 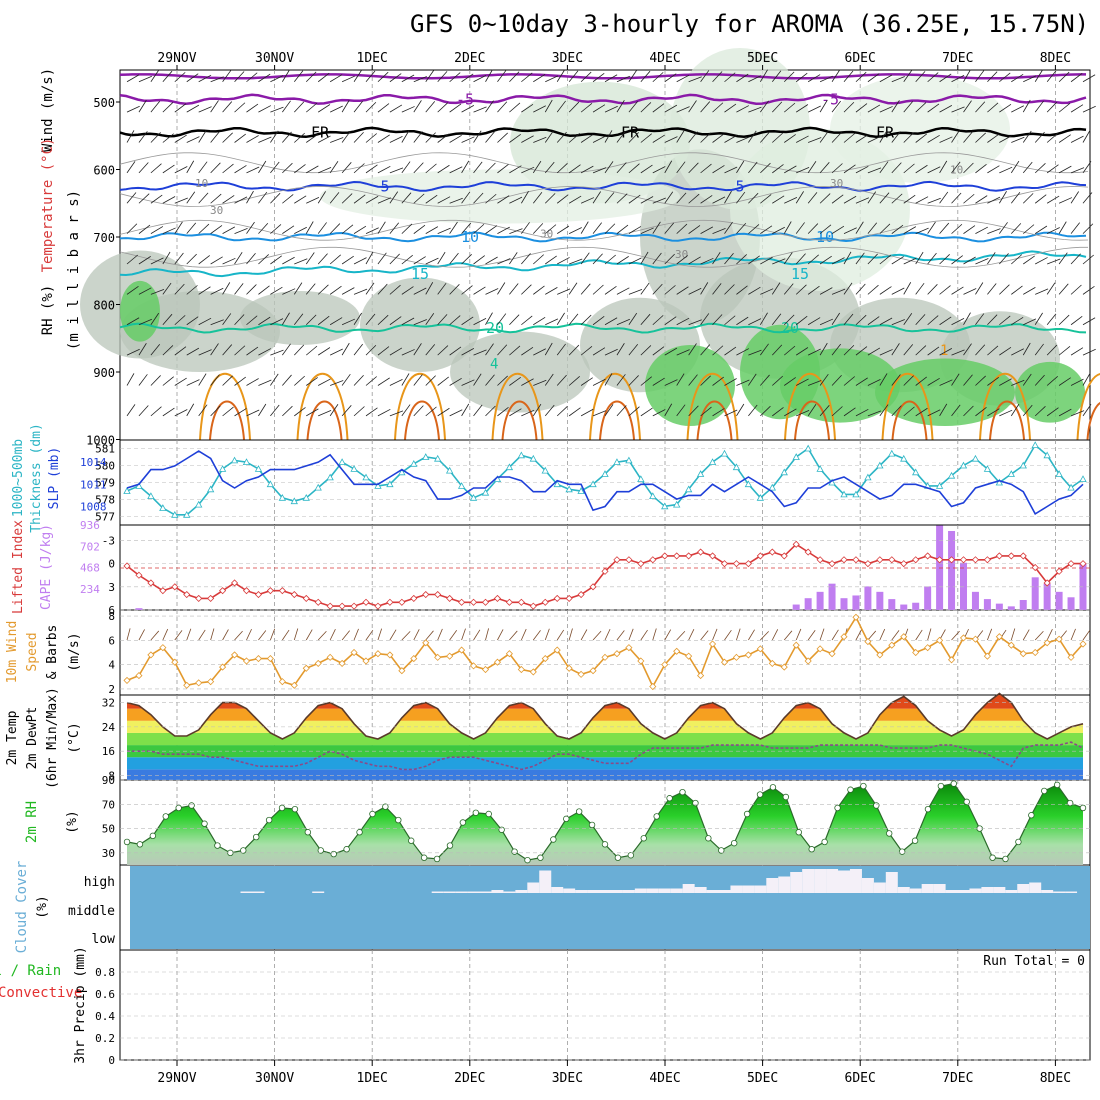 I want to click on ylabel-cloud-unit: (%), so click(x=42, y=906).